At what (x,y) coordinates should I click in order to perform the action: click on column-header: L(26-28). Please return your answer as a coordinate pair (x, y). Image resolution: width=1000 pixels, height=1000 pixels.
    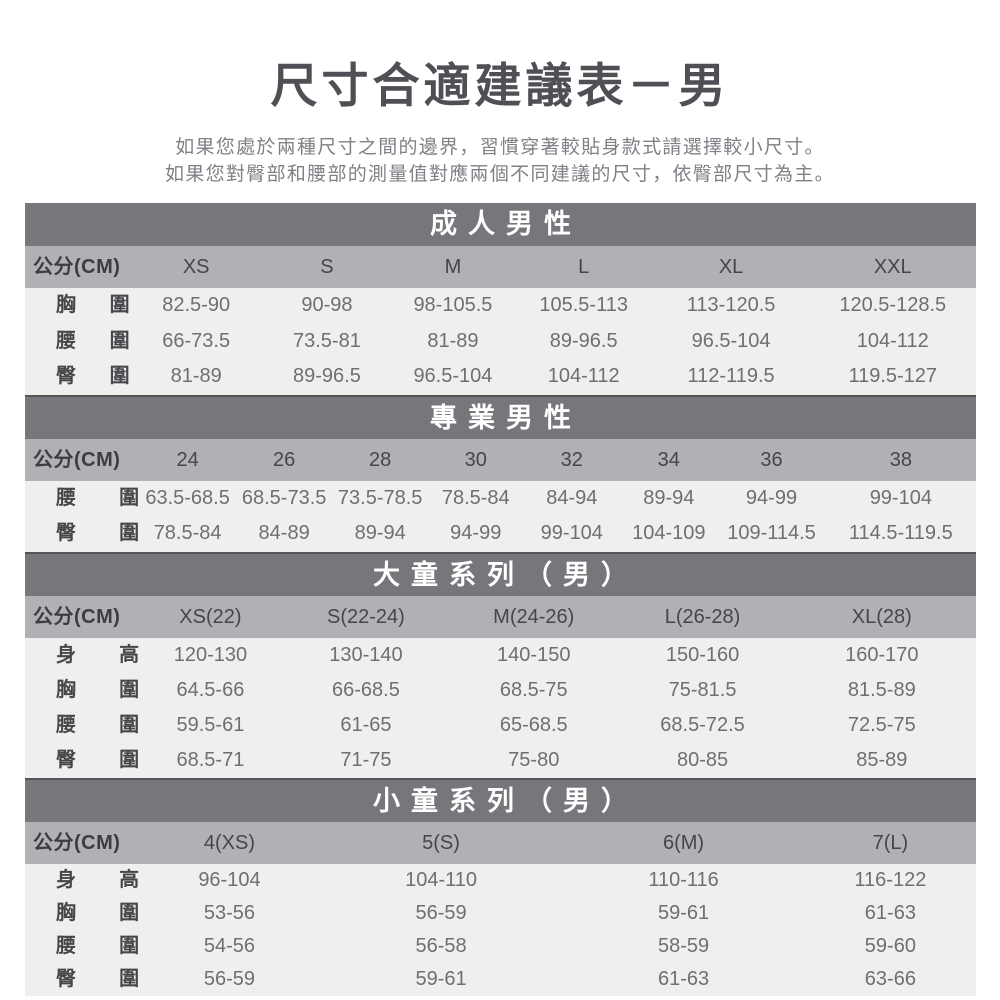
    Looking at the image, I should click on (702, 616).